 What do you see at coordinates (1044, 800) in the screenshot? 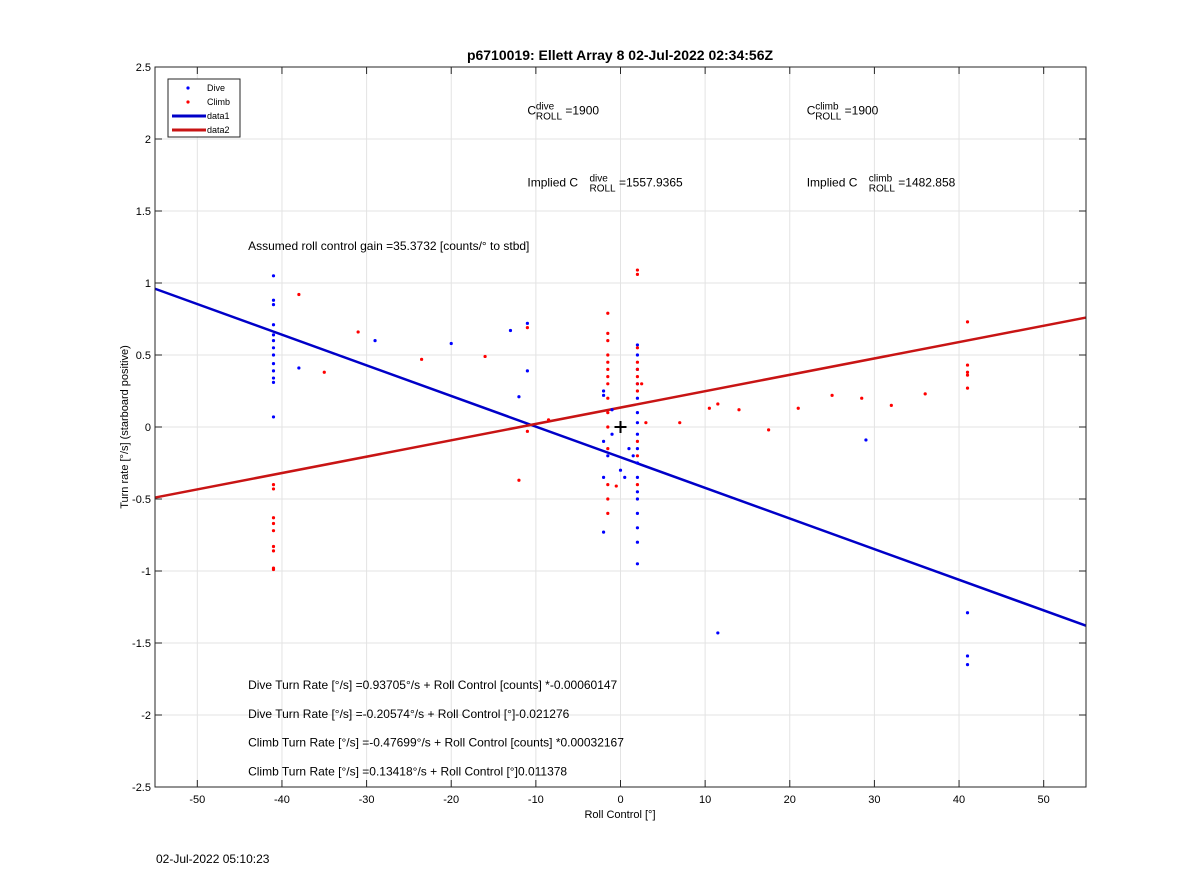
I see `x-tick-label: 50` at bounding box center [1044, 800].